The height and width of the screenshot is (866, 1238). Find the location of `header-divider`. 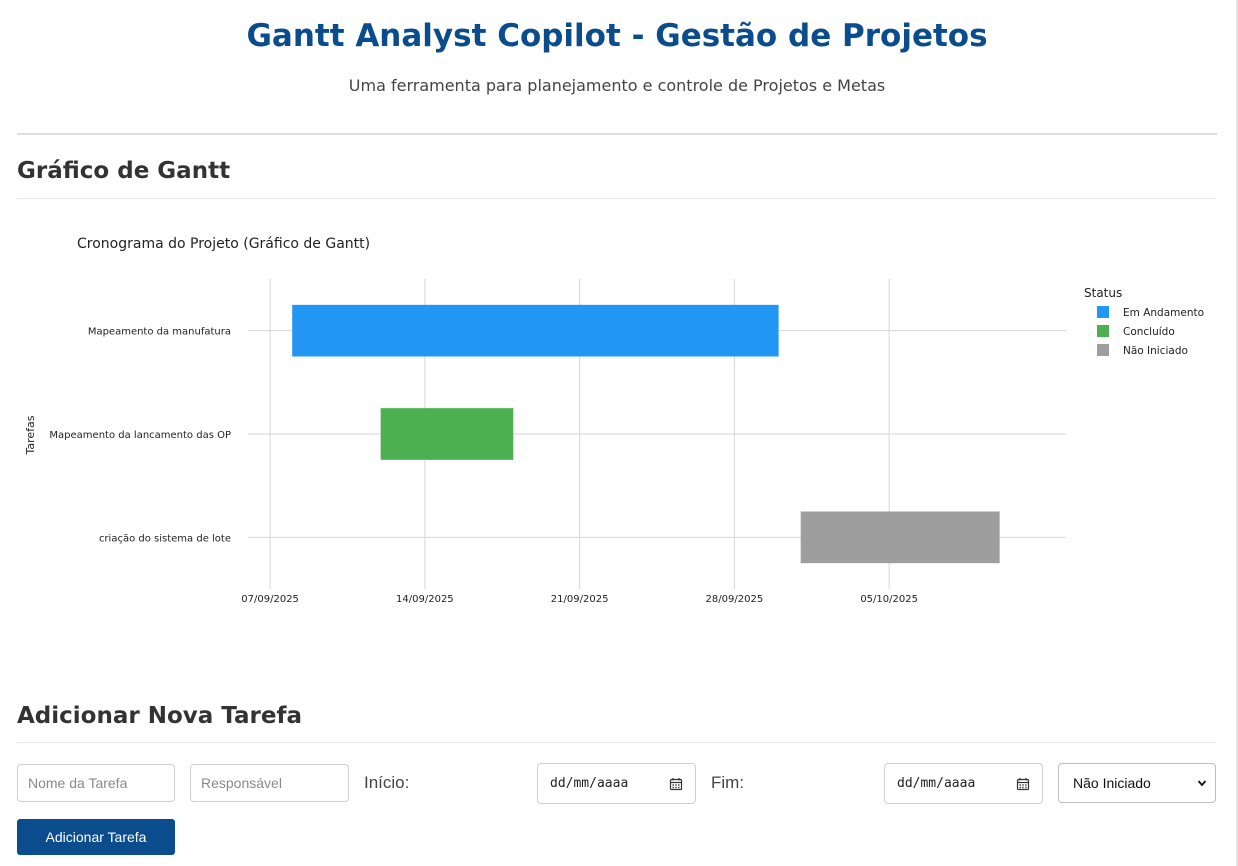

header-divider is located at coordinates (617, 134).